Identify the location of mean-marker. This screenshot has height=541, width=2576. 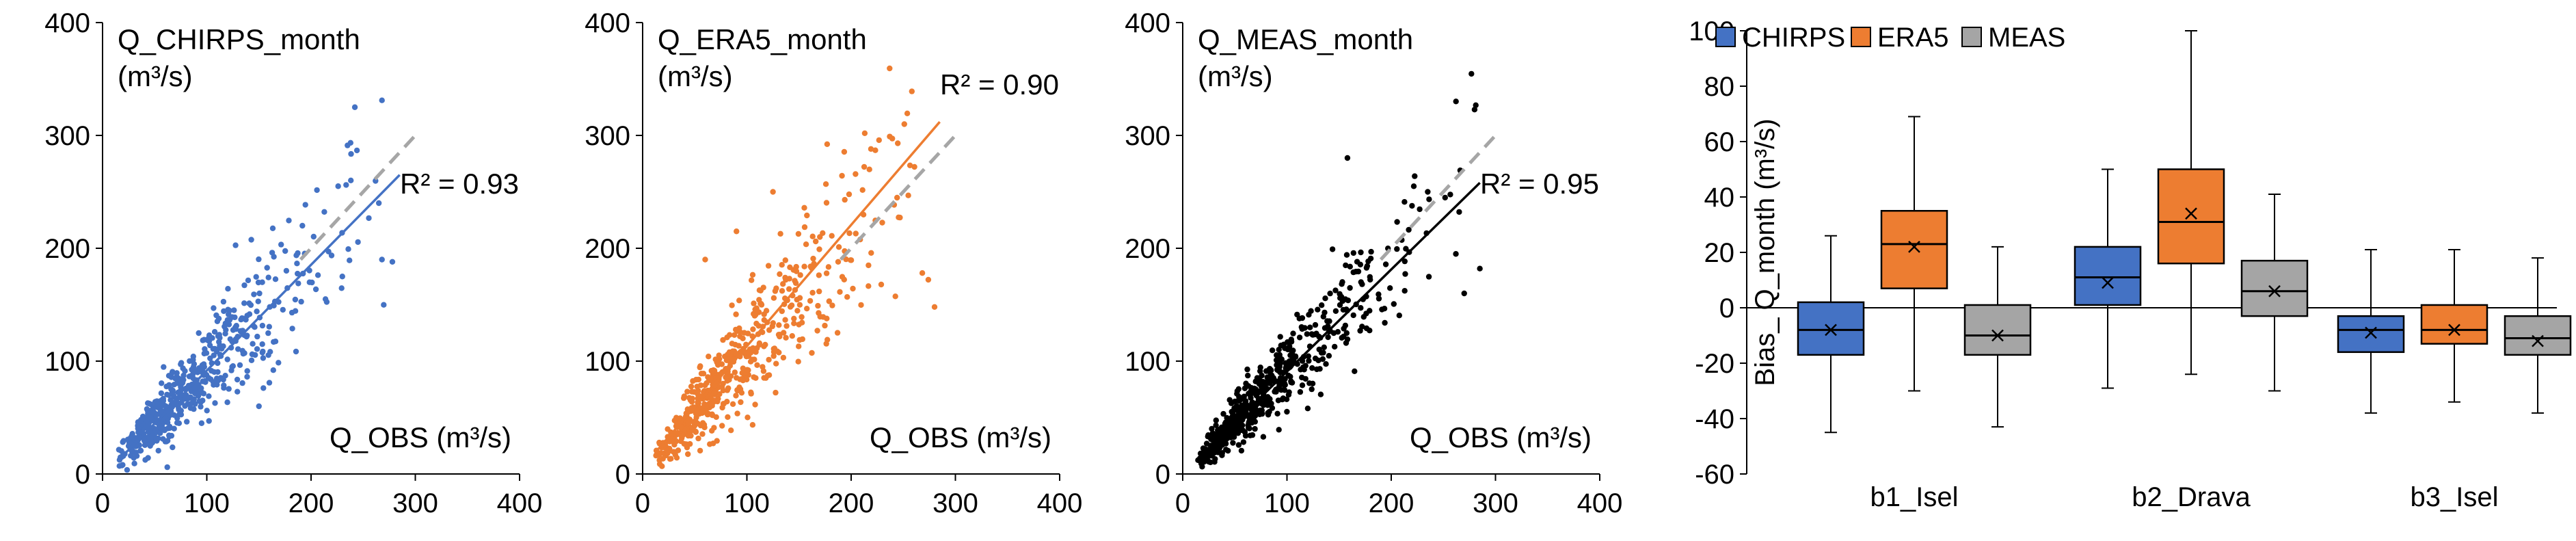
(2108, 282).